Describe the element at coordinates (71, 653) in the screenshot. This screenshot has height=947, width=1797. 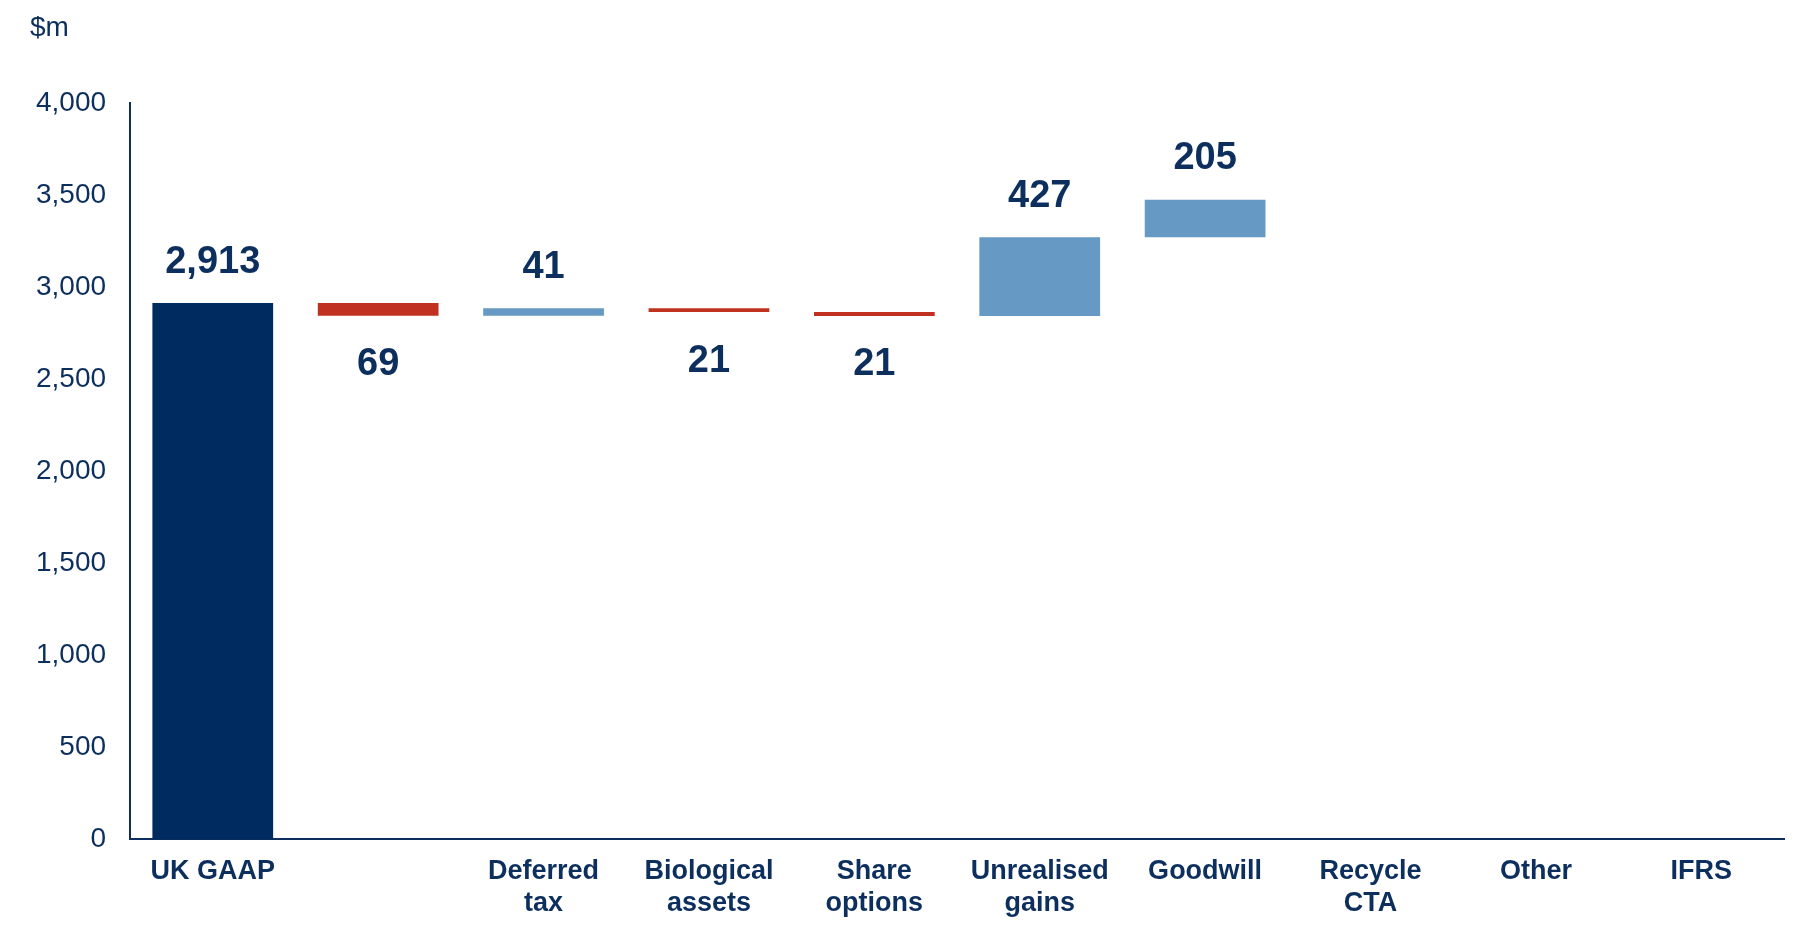
I see `y-tick-label: 1,000` at that location.